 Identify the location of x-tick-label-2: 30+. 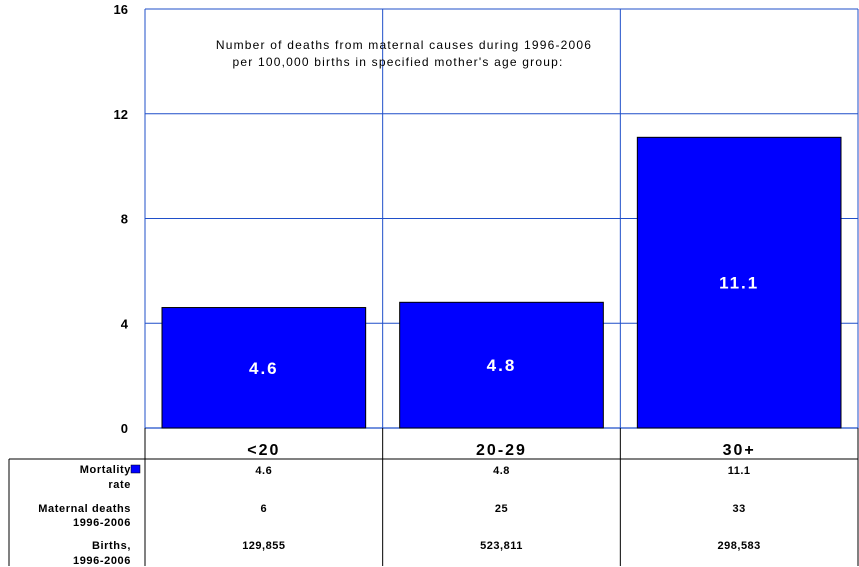
(739, 450).